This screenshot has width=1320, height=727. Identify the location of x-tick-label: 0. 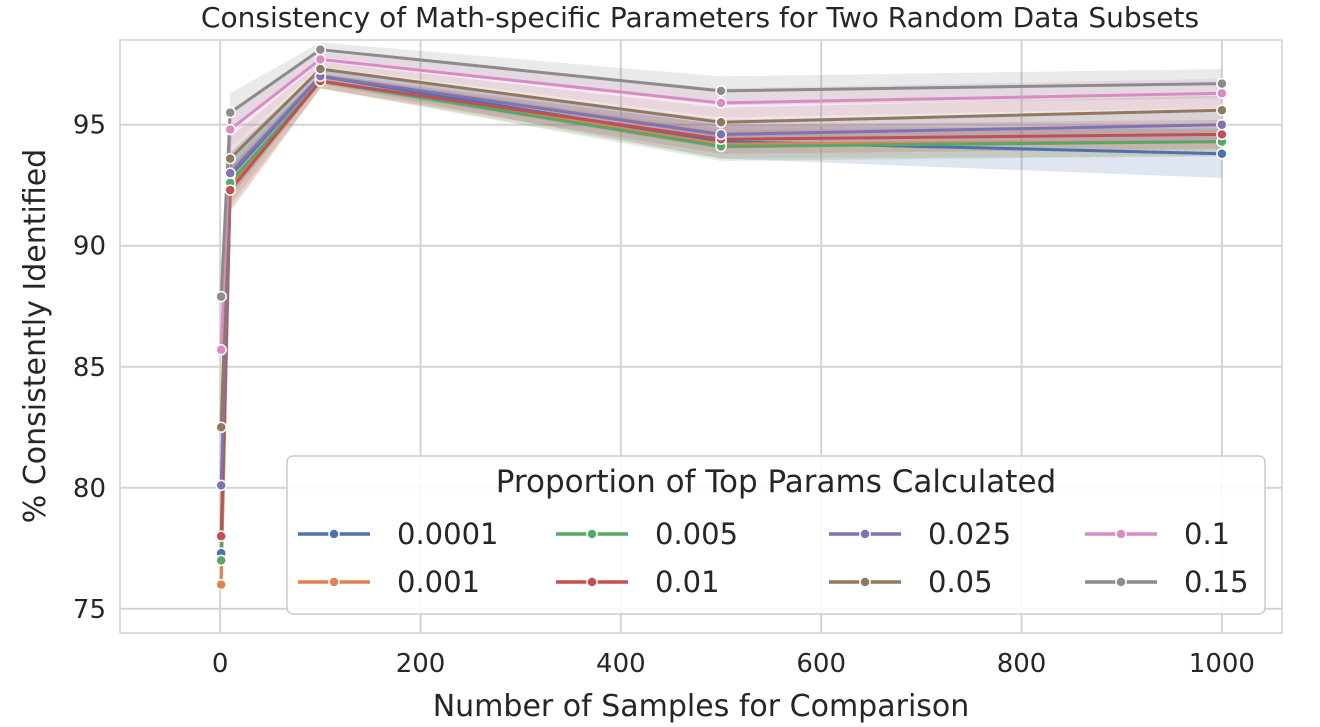
(220, 664).